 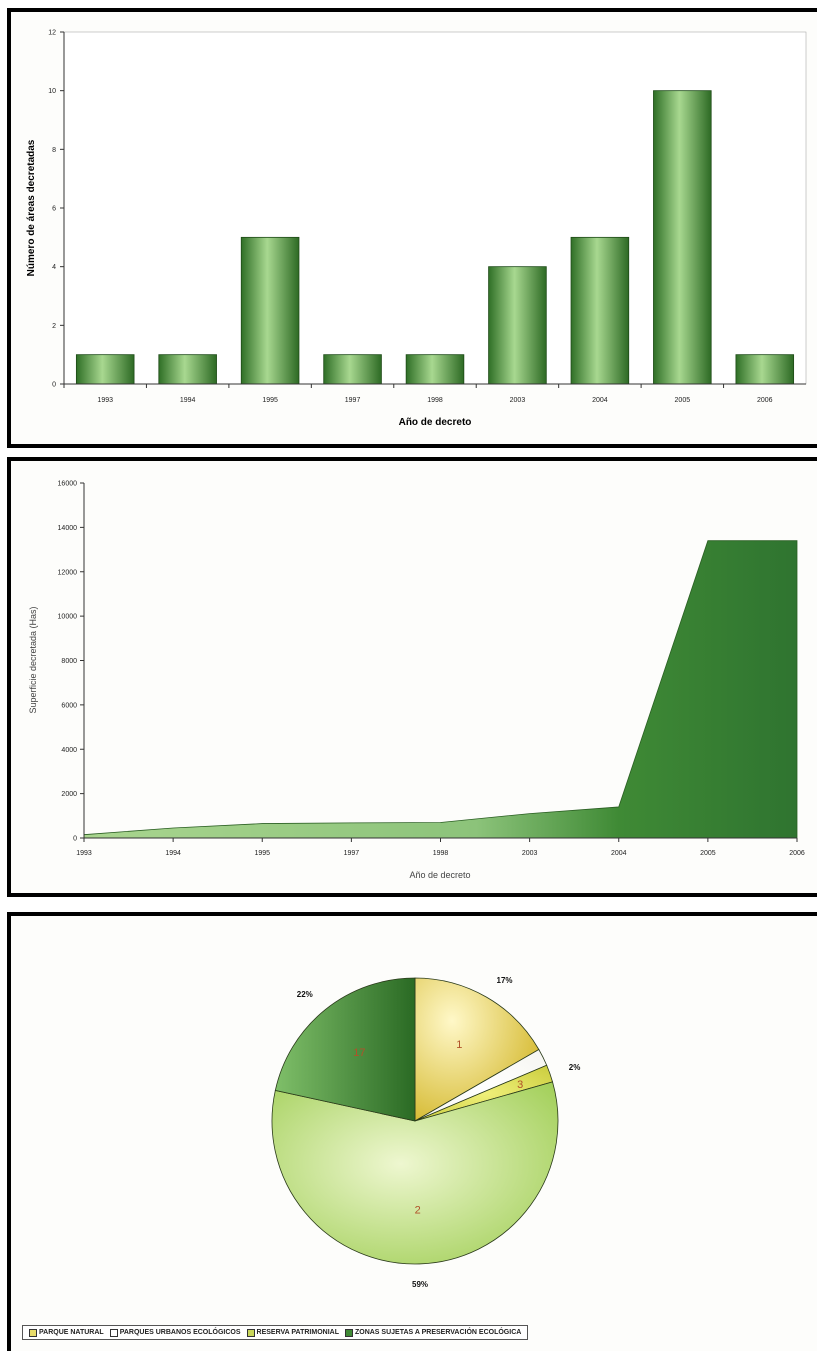 I want to click on area-x-tick-label: 2005, so click(x=708, y=853).